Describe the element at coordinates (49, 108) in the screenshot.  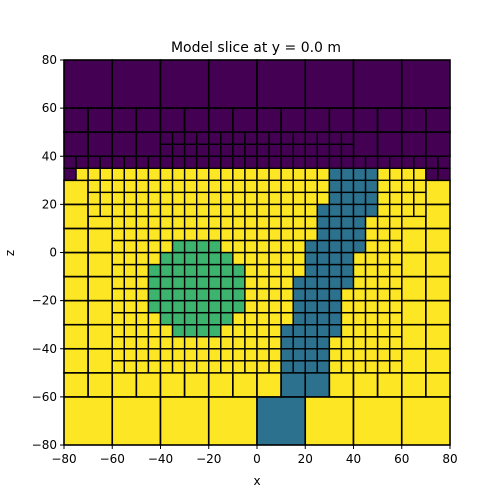
I see `y-tick-label: 60` at that location.